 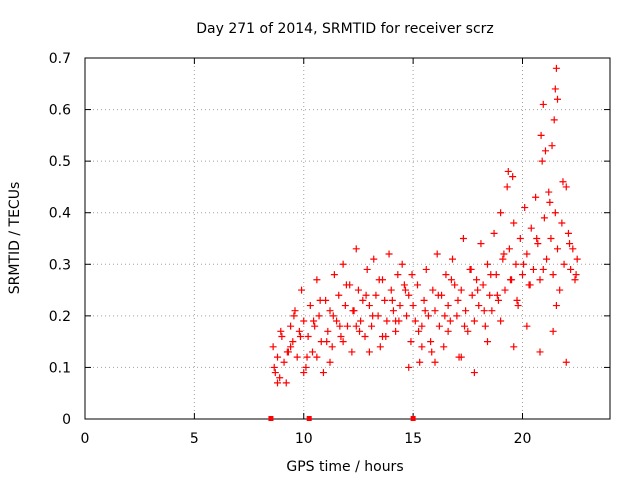 I want to click on y-tick-labels: 0 0.1 0.2 0.3 0.4 0.5 0.6 0.7, so click(x=60, y=239).